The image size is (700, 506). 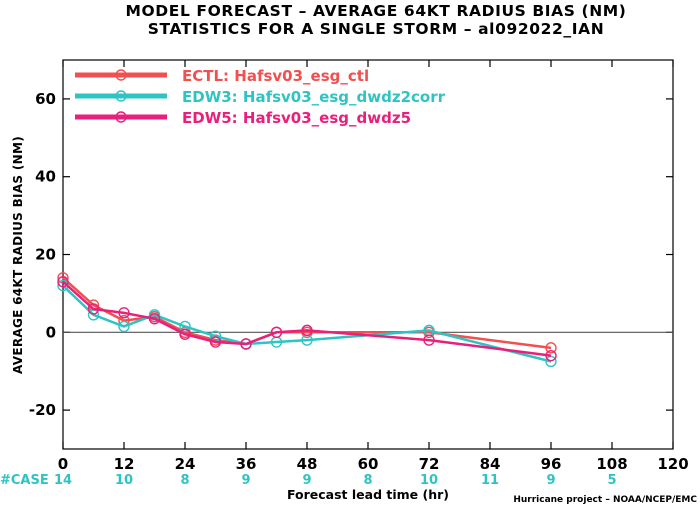 What do you see at coordinates (551, 464) in the screenshot?
I see `x-tick-label: 96` at bounding box center [551, 464].